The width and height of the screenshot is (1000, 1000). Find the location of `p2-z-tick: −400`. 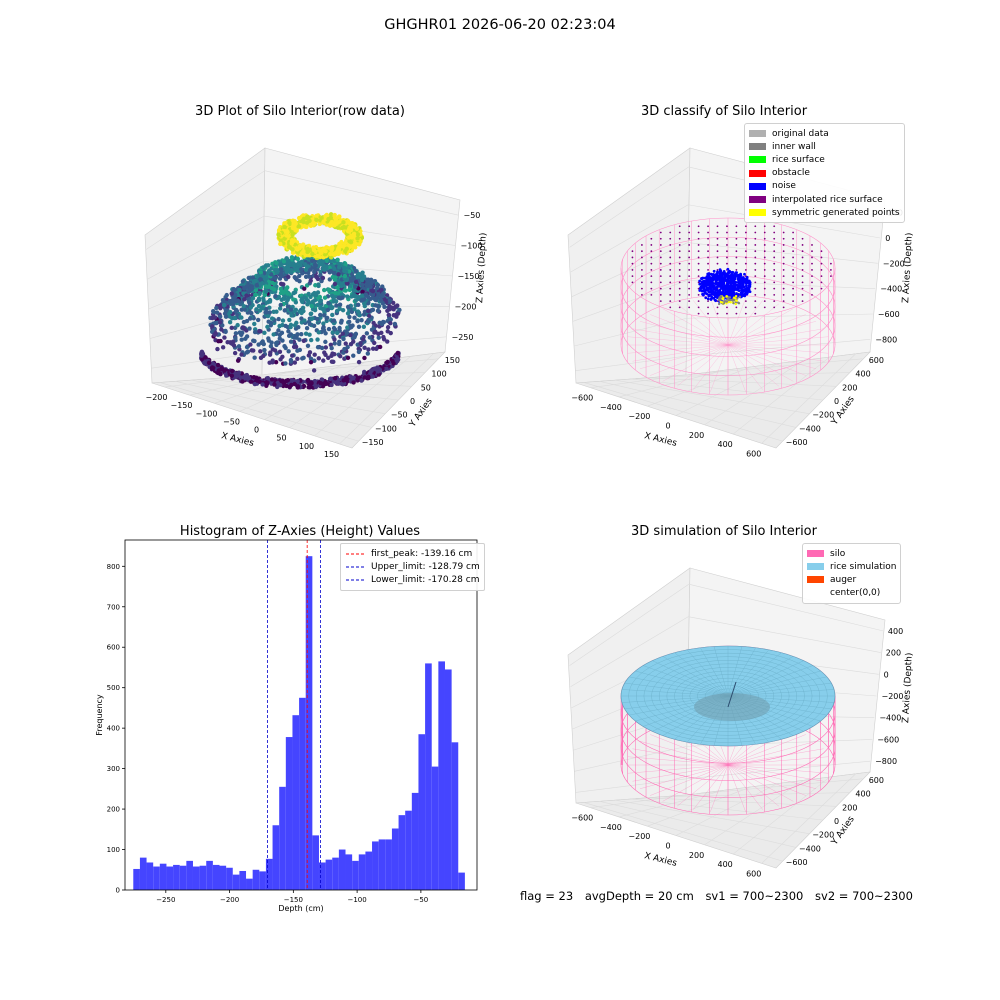

p2-z-tick: −400 is located at coordinates (891, 289).